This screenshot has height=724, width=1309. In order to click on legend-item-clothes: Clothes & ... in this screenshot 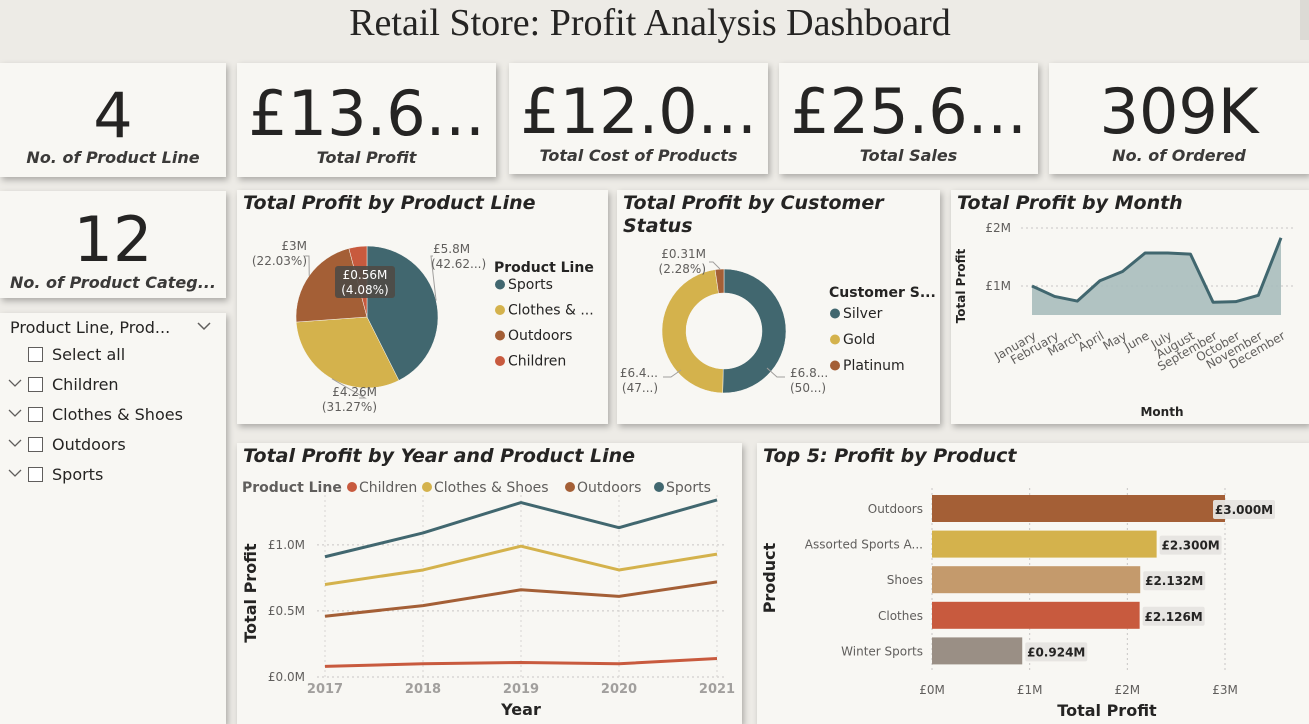, I will do `click(551, 311)`.